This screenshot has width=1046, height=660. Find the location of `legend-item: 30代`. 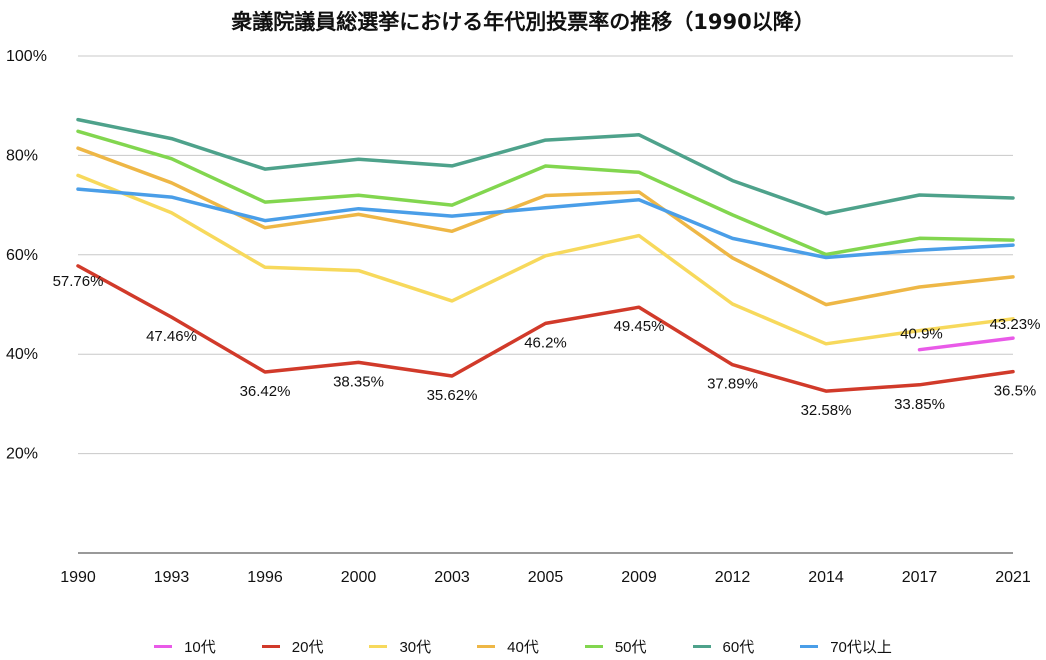

legend-item: 30代 is located at coordinates (400, 646).